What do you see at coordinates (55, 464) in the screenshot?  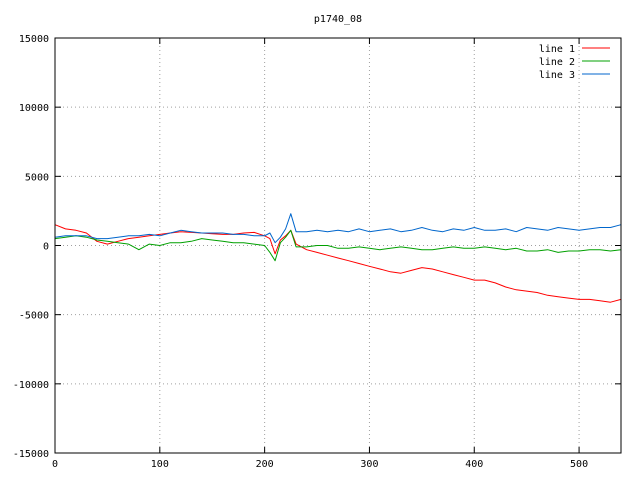 I see `x-tick-label: 0` at bounding box center [55, 464].